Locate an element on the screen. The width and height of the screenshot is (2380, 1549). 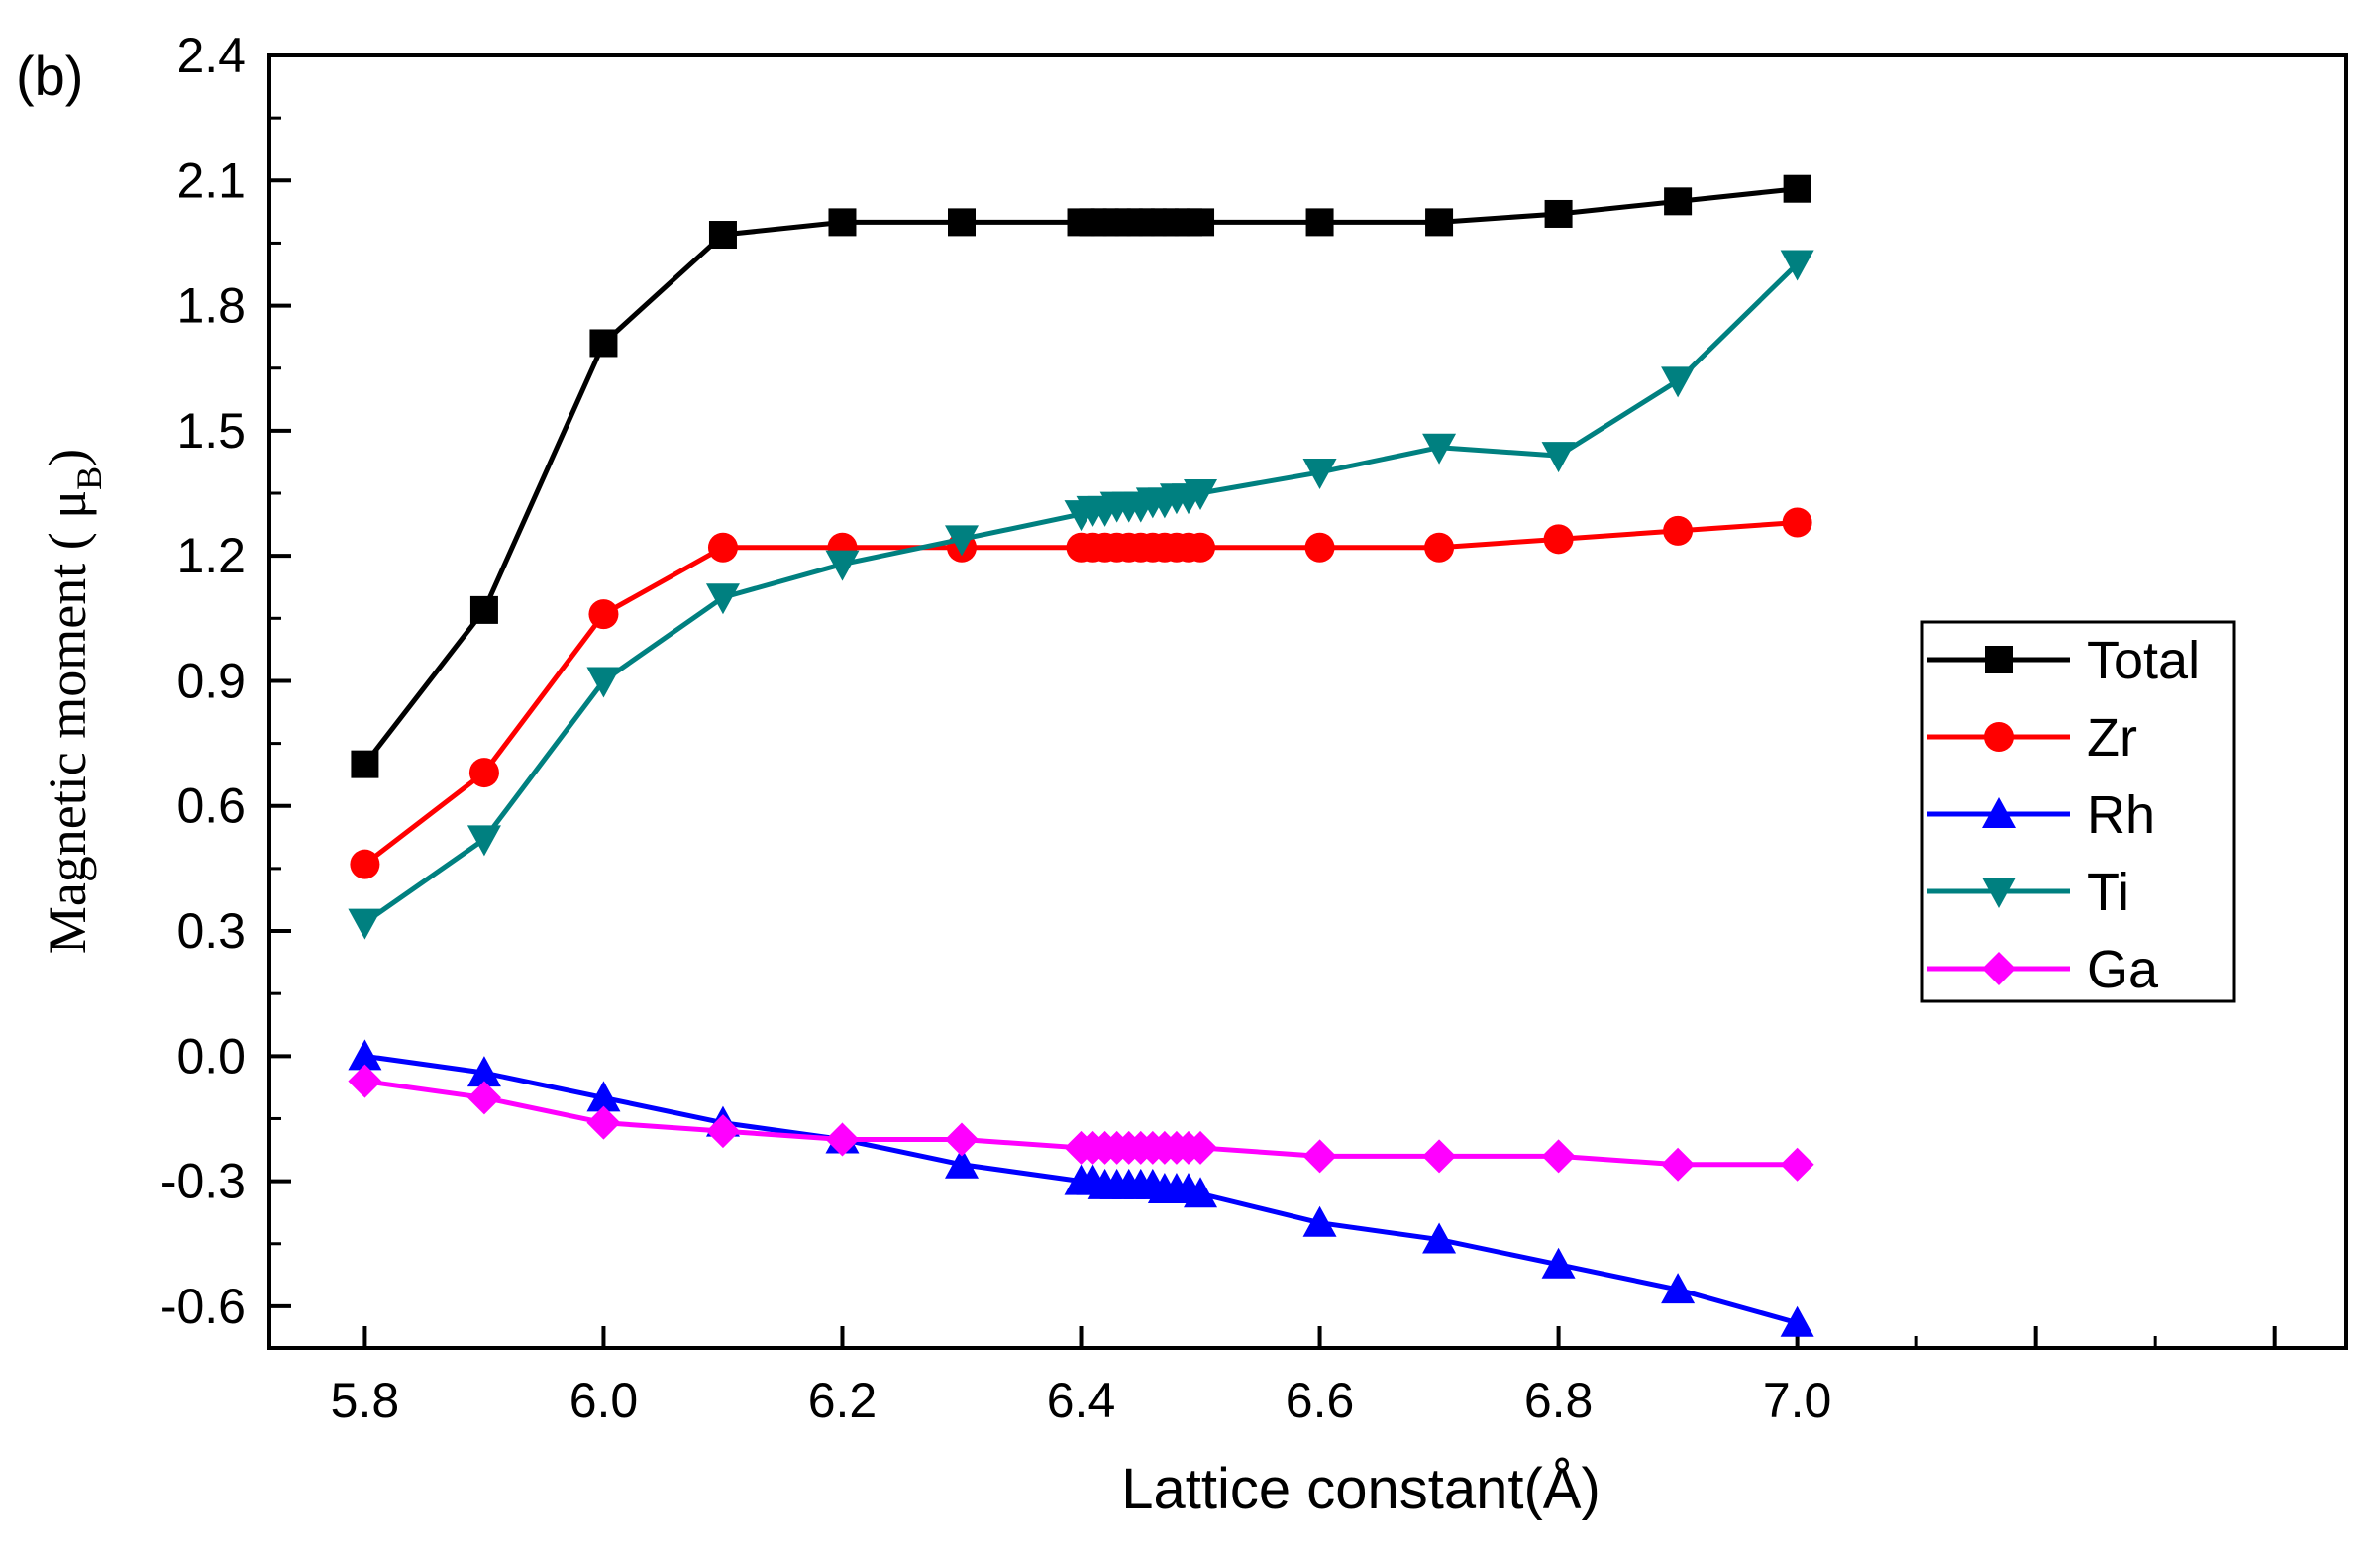
x-tick-label: 6.0 is located at coordinates (604, 1400).